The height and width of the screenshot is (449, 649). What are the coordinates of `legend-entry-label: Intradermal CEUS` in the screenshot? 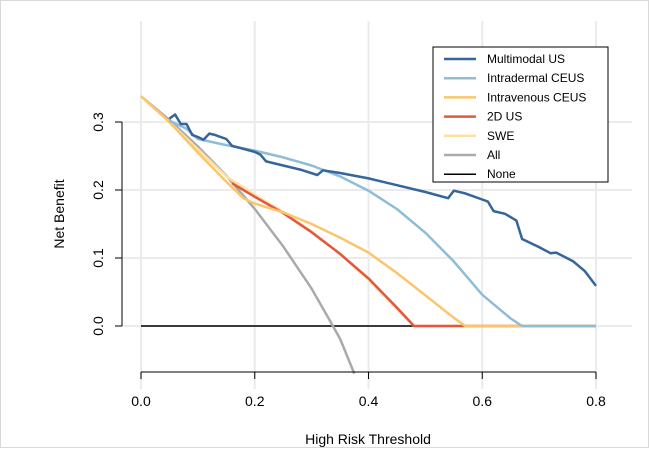 It's located at (535, 78).